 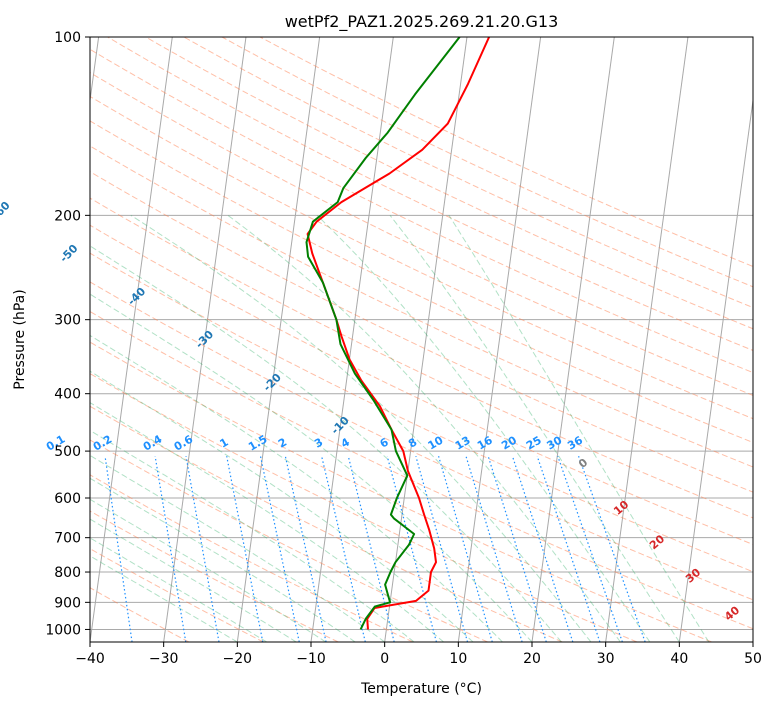 I want to click on mixing-ratio-label: 10, so click(x=436, y=442).